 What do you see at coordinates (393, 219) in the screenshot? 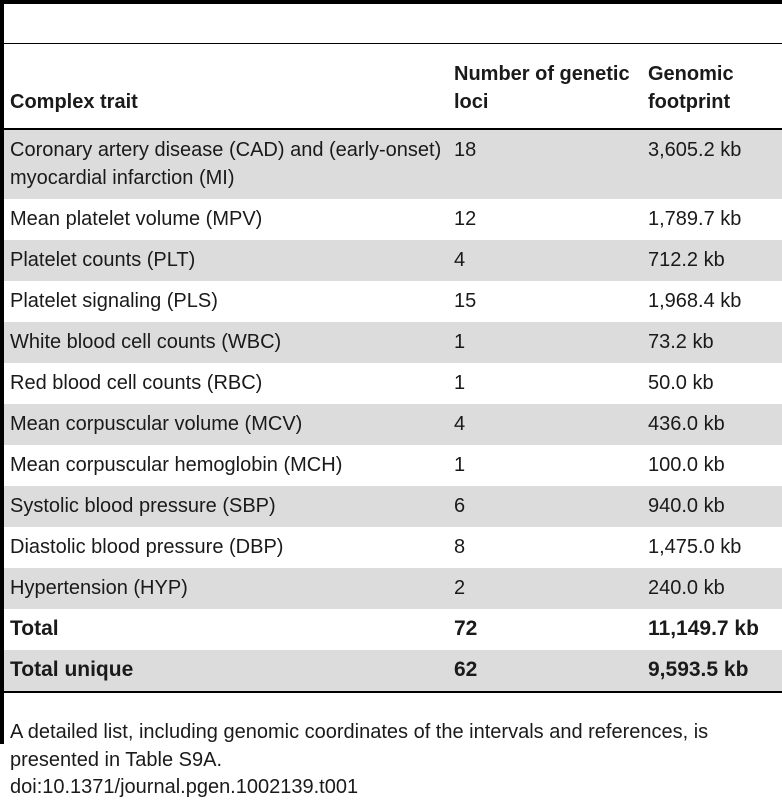
I see `table-row: Mean platelet volume (MPV) 12 1,789.7 kb` at bounding box center [393, 219].